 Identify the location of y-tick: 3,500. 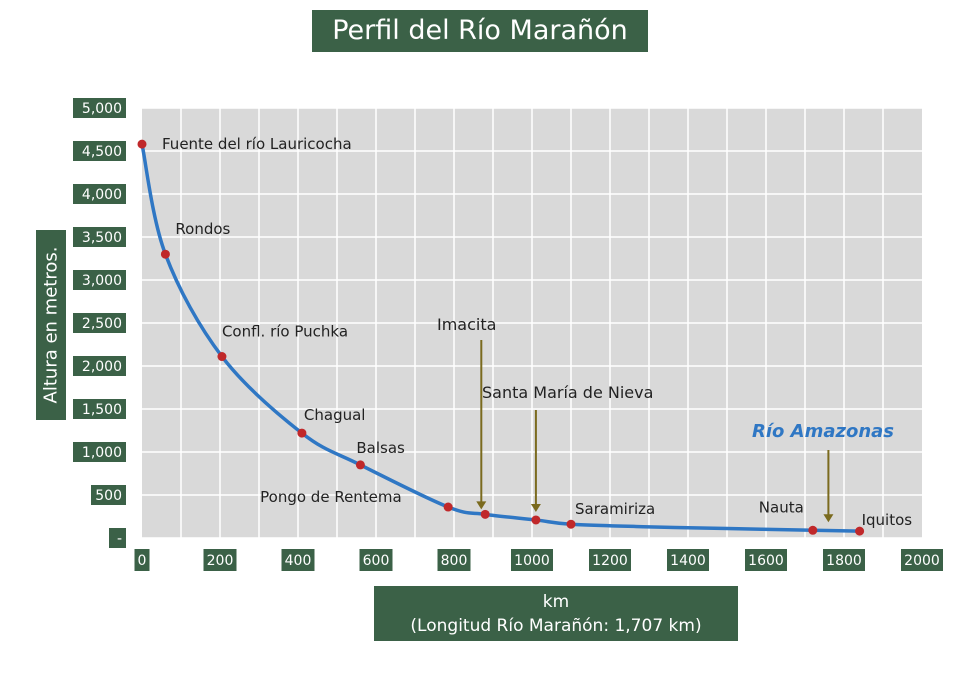
(99, 237).